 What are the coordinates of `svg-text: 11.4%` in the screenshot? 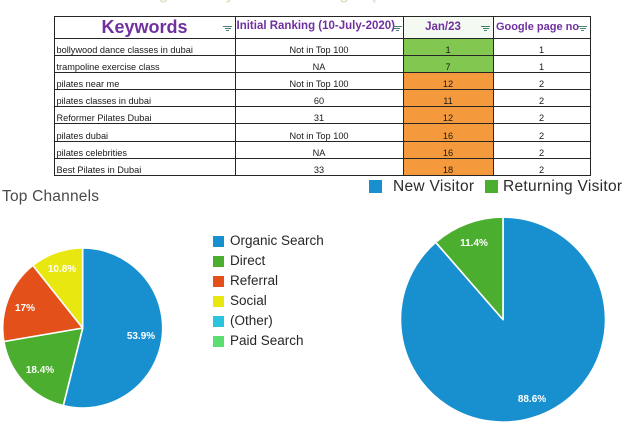 It's located at (474, 243).